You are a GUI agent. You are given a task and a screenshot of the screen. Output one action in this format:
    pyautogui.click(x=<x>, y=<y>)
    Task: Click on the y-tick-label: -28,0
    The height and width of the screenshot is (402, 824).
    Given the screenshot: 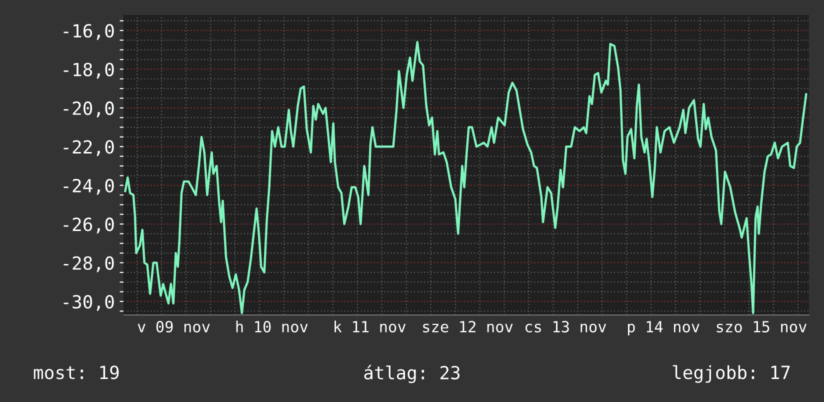 What is the action you would take?
    pyautogui.click(x=89, y=264)
    